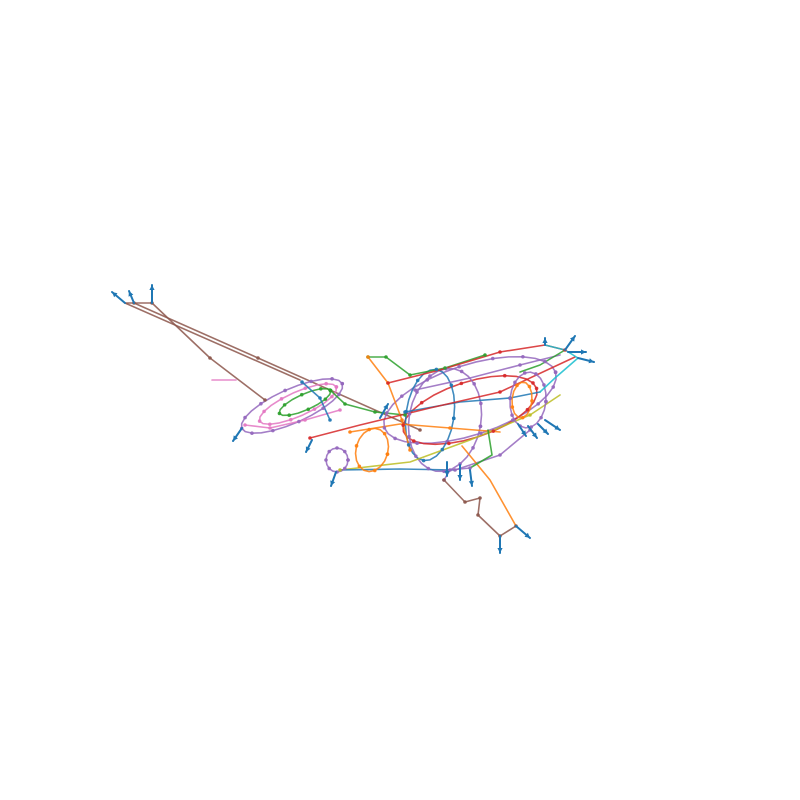 Image resolution: width=800 pixels, height=800 pixels. I want to click on fin-curve, so click(489, 486).